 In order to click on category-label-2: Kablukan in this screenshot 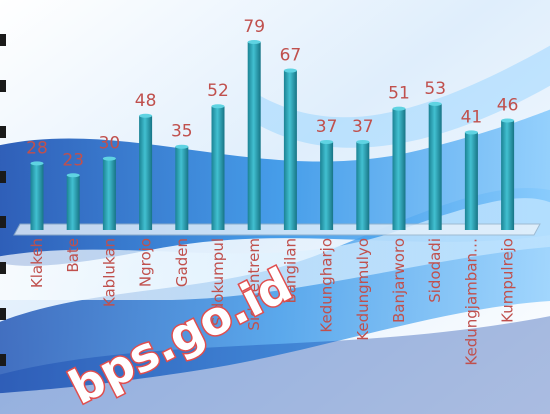, I will do `click(109, 272)`.